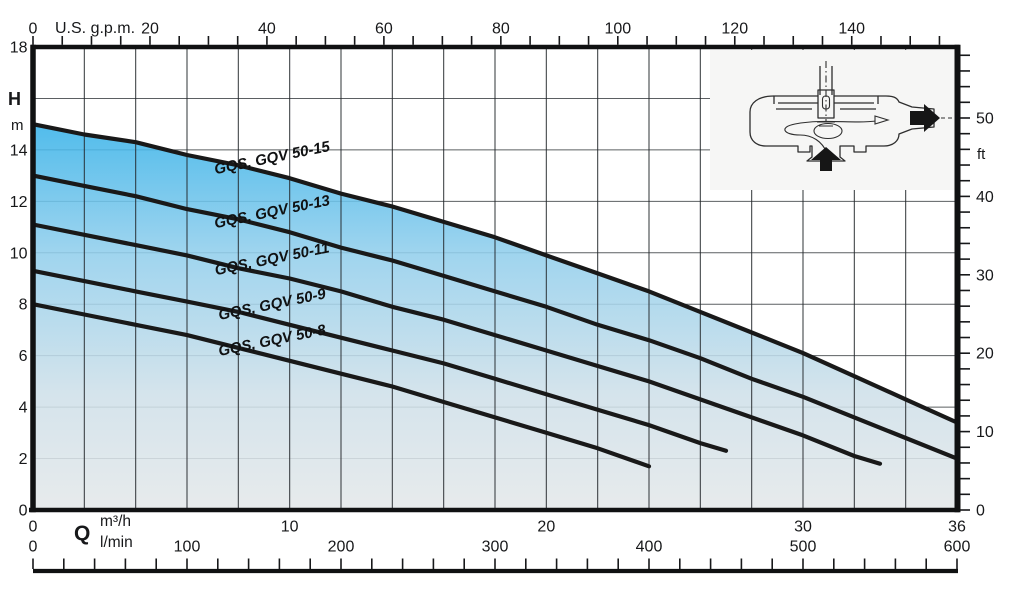 The height and width of the screenshot is (597, 1020). Describe the element at coordinates (925, 118) in the screenshot. I see `outlet-flow-arrow-icon` at that location.